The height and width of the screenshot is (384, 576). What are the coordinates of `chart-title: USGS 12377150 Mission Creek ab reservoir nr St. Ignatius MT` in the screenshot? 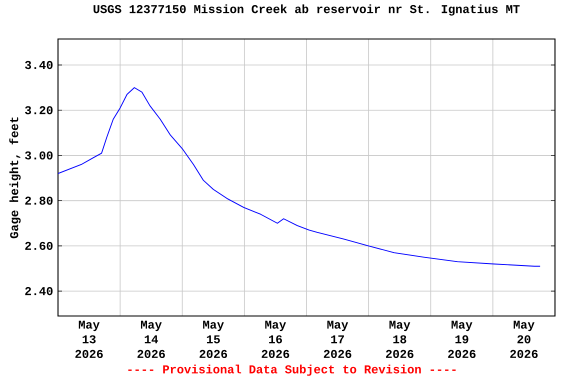 It's located at (307, 10).